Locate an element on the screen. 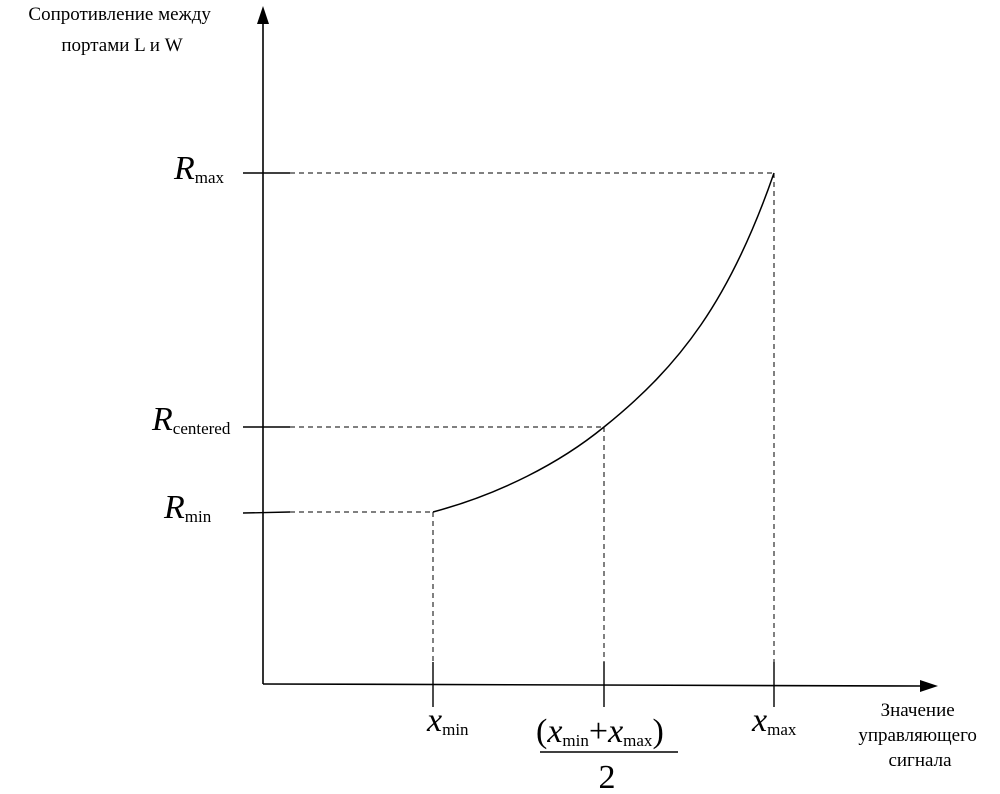  label-x-mid-close-paren: ) is located at coordinates (657, 731).